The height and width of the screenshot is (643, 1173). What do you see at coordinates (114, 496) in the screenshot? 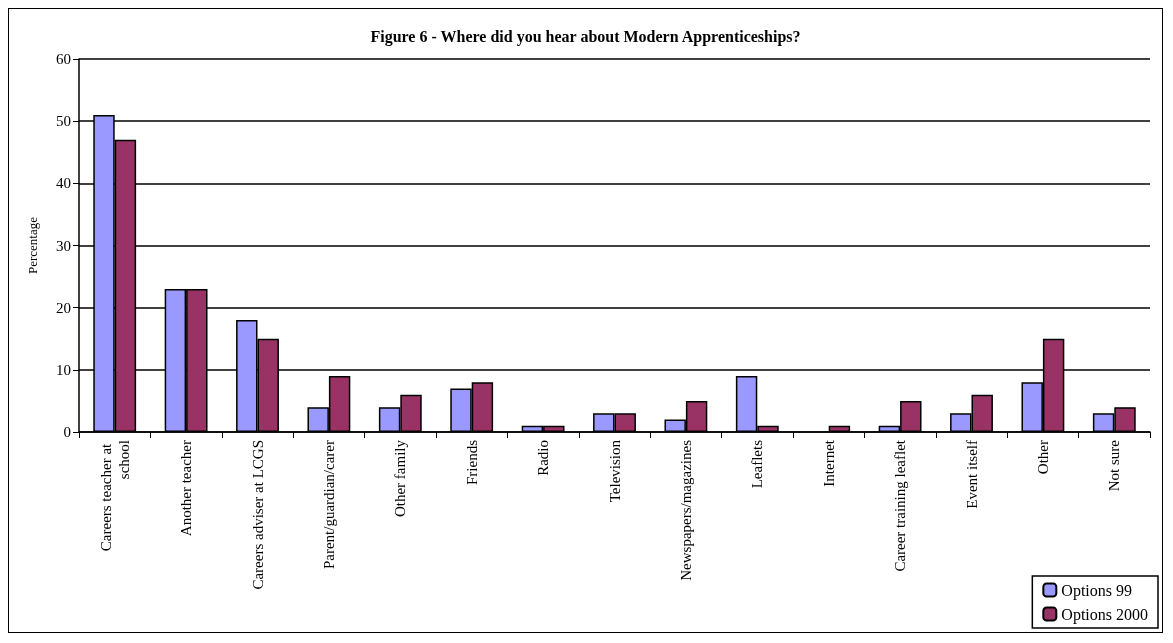
I see `x-tick-label: Careers teacher at school` at bounding box center [114, 496].